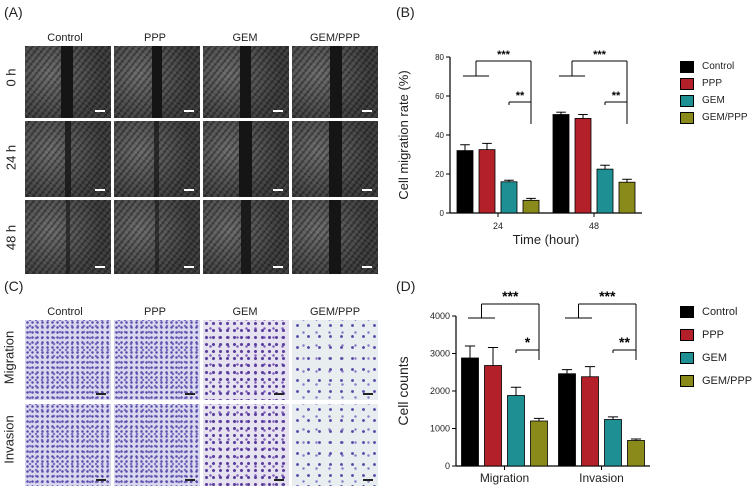 The height and width of the screenshot is (494, 753). Describe the element at coordinates (601, 478) in the screenshot. I see `x-tick-label: Invasion` at that location.